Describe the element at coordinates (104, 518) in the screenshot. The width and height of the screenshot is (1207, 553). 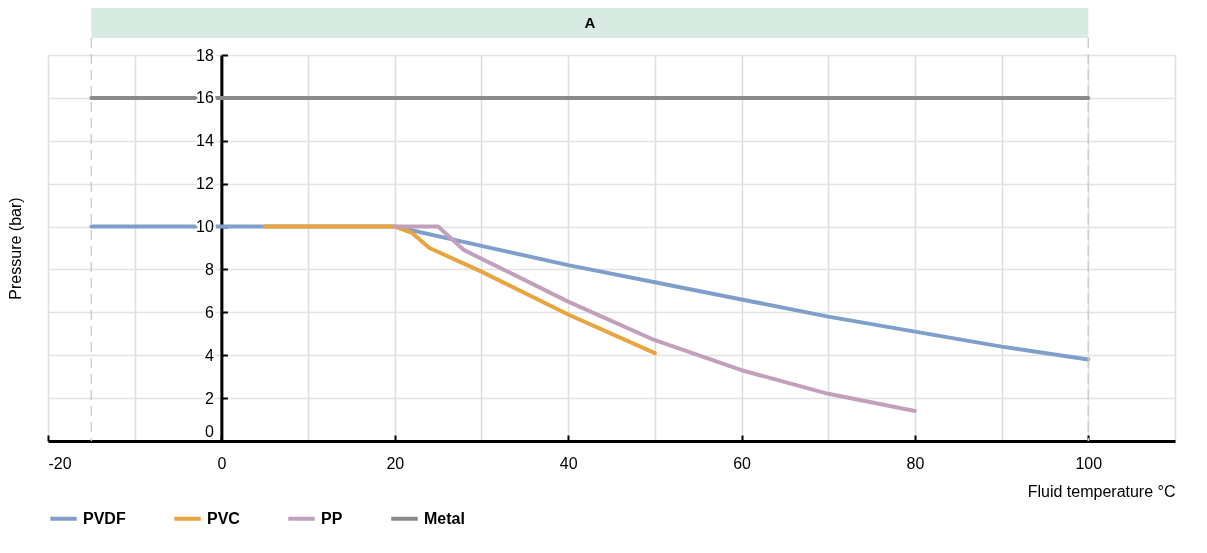
I see `legend-label: PVDF` at that location.